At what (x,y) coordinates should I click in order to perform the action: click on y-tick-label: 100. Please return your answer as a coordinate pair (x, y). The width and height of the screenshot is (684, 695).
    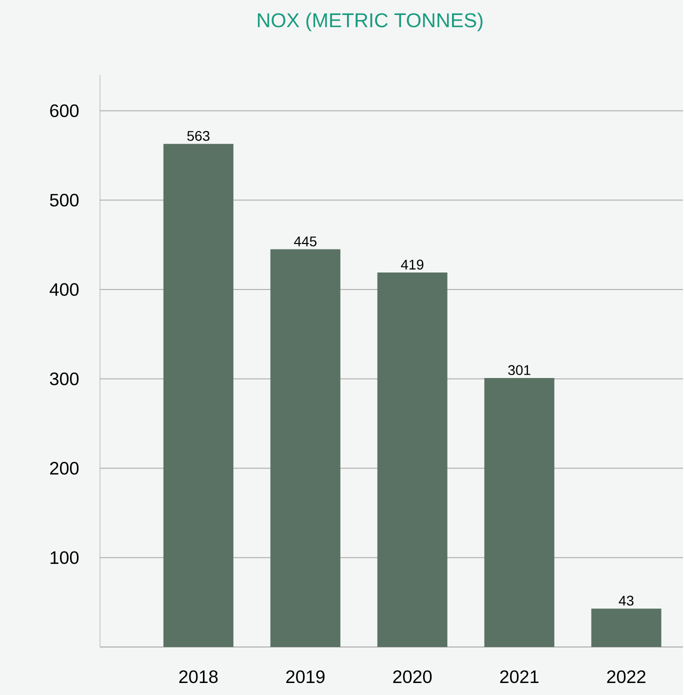
    Looking at the image, I should click on (64, 557).